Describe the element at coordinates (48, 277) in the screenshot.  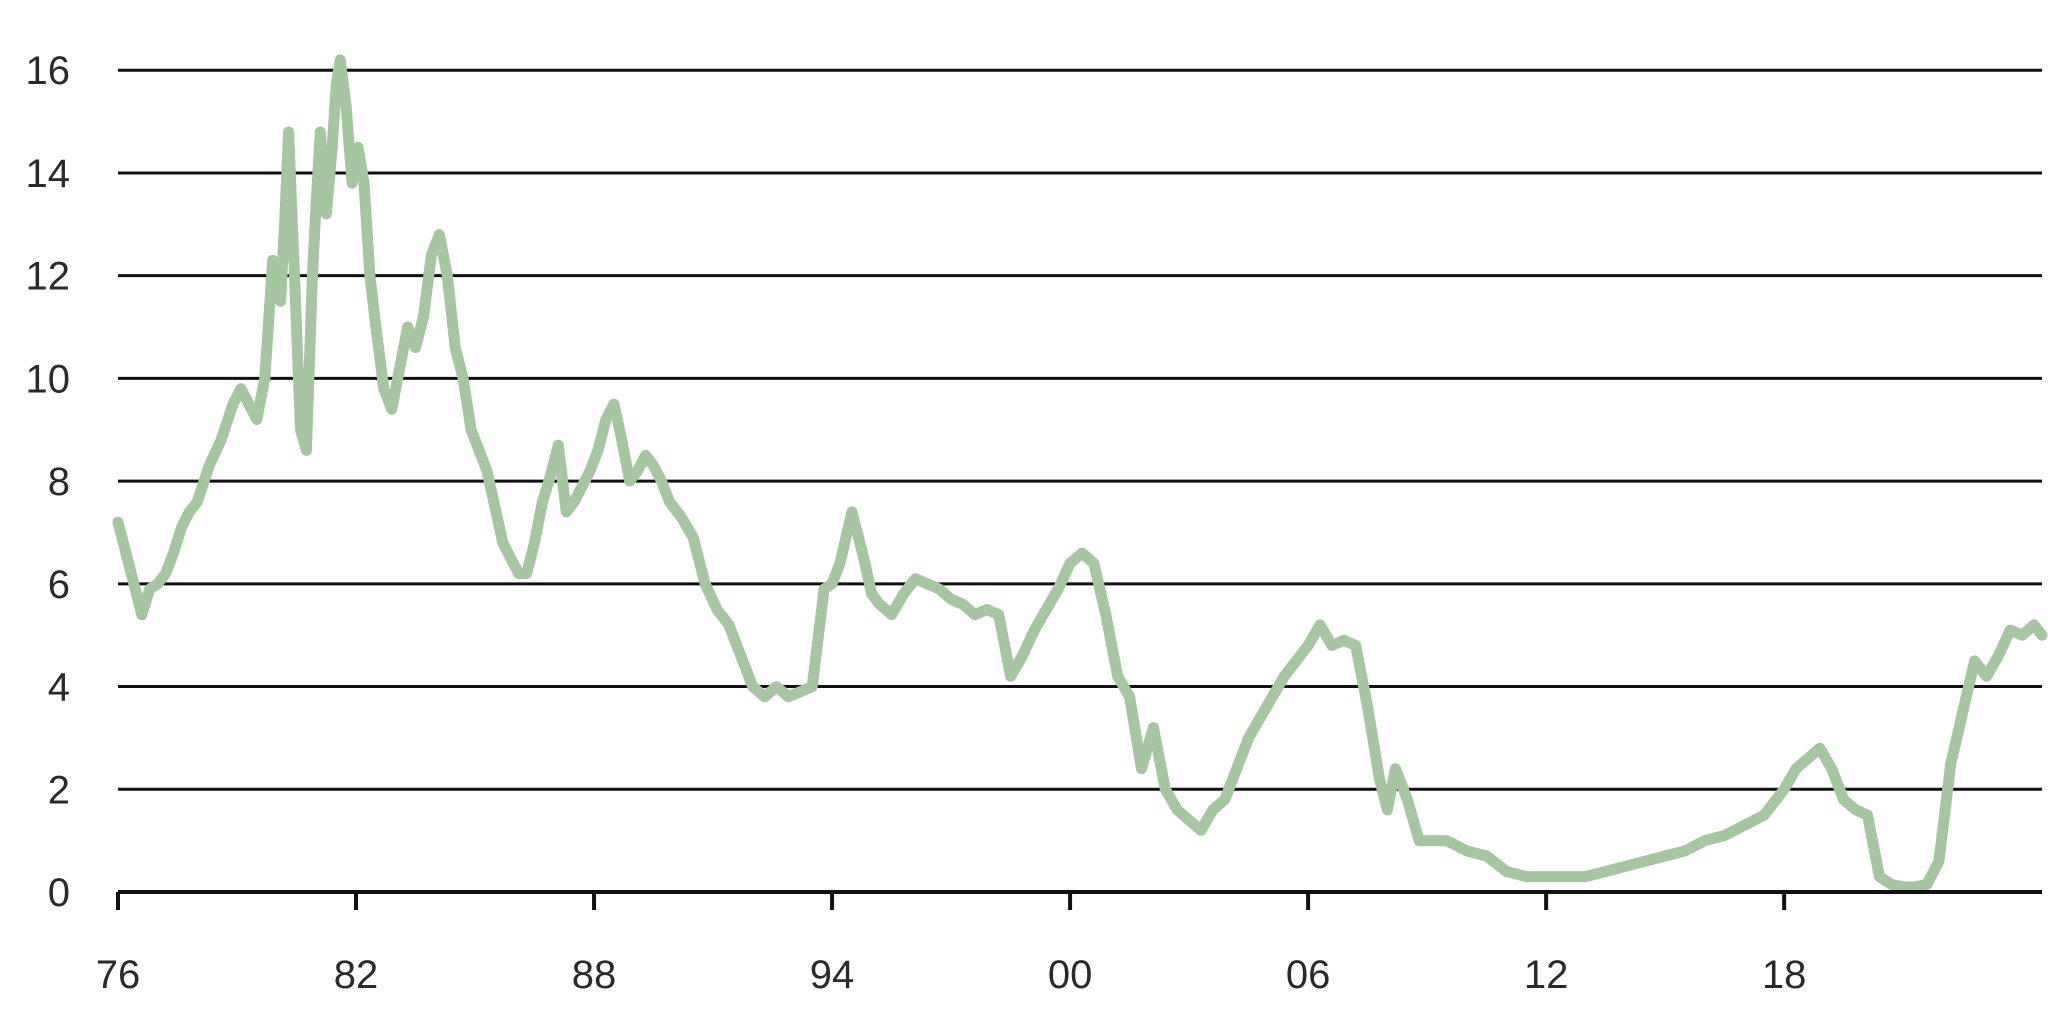
I see `y-tick-label: 12` at that location.